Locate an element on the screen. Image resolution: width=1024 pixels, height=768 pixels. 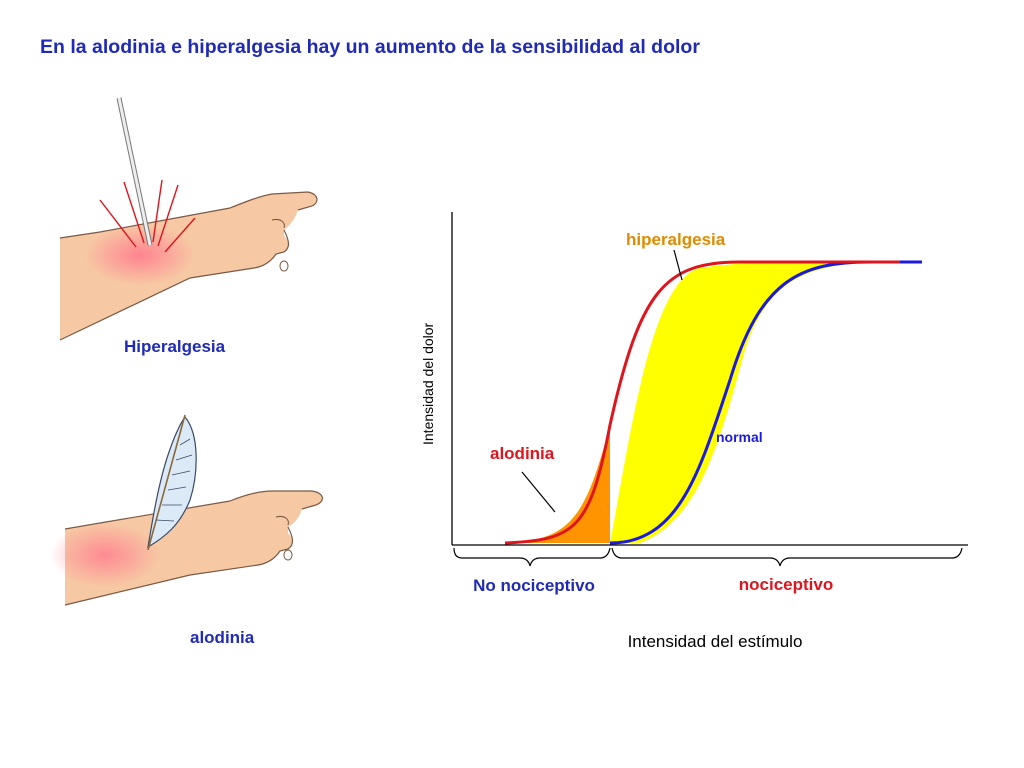
allodynia-fill-region is located at coordinates (557, 484).